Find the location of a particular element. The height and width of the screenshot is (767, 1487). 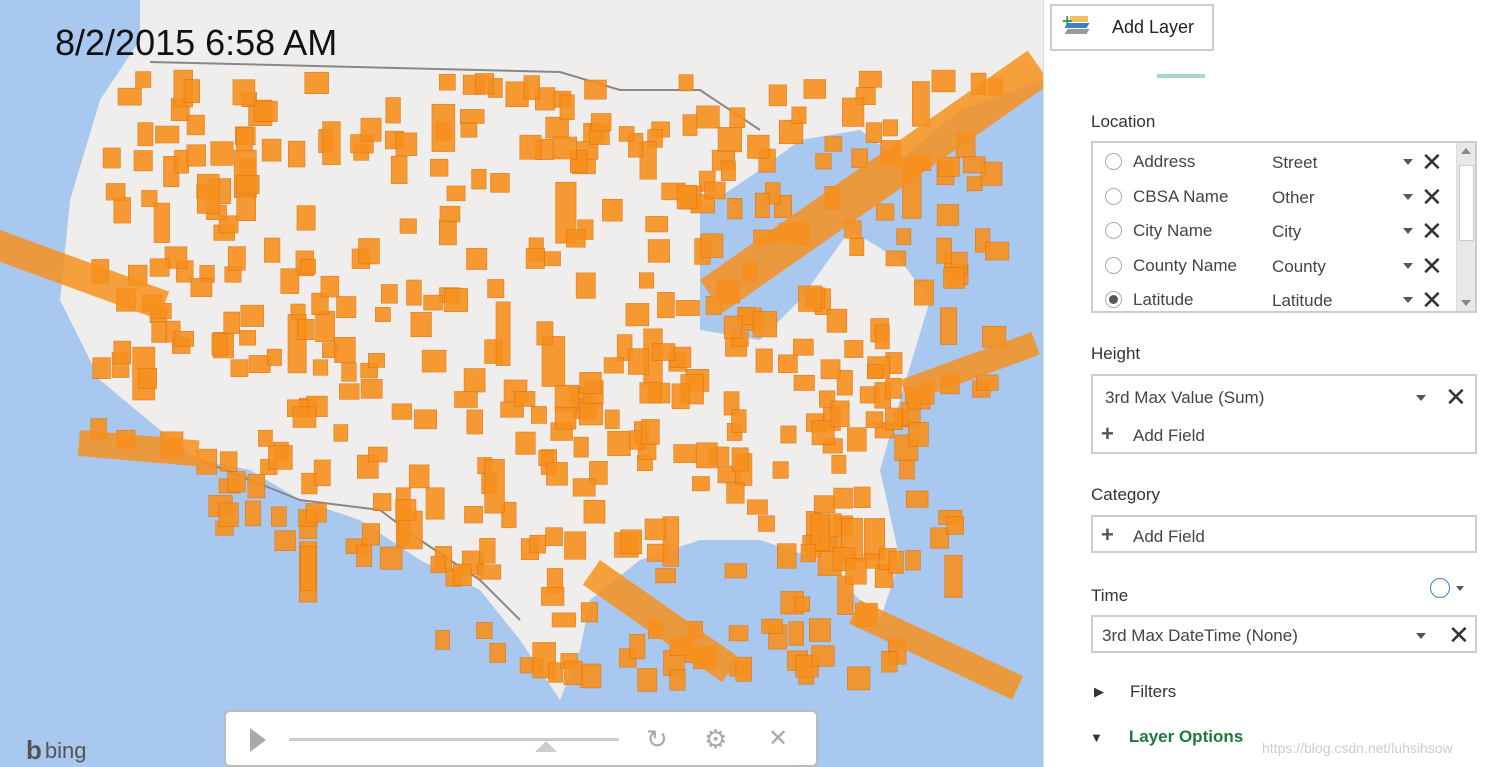

refresh-icon: ↻ is located at coordinates (657, 739).